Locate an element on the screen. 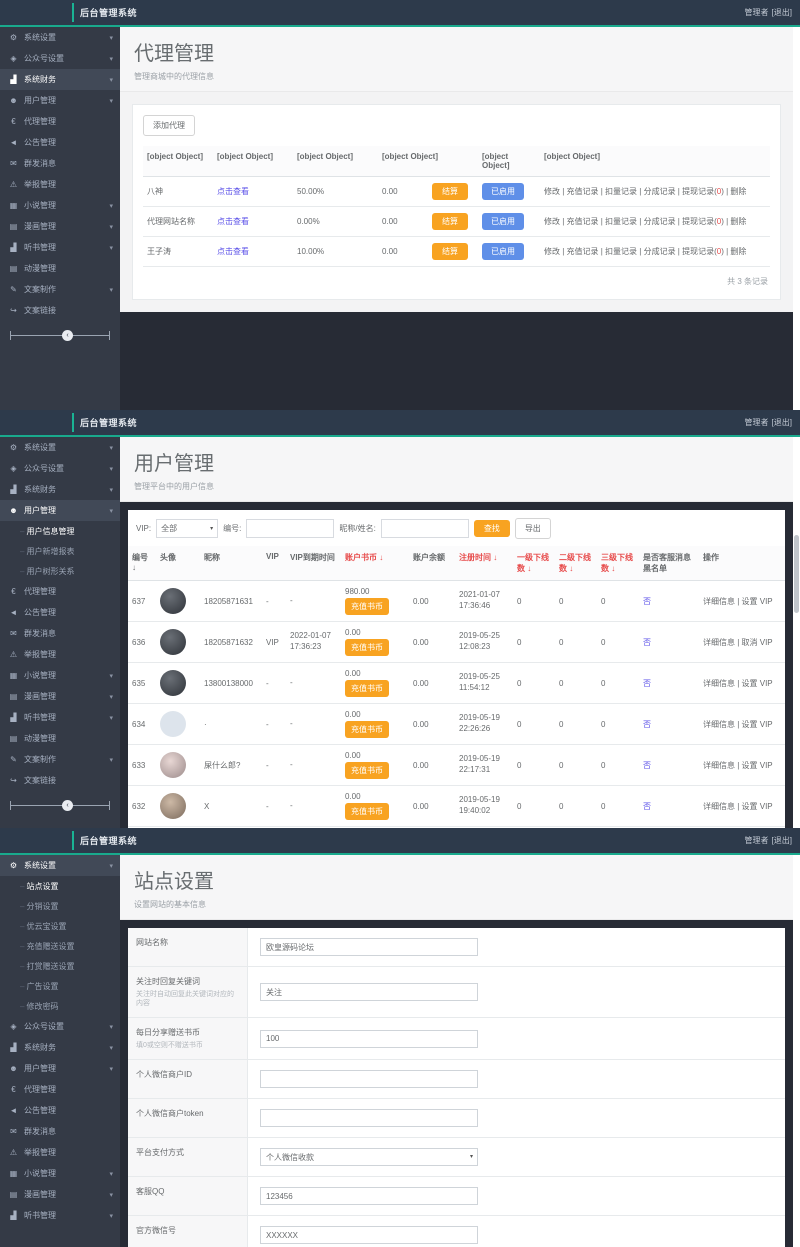  id-filter-input is located at coordinates (290, 528).